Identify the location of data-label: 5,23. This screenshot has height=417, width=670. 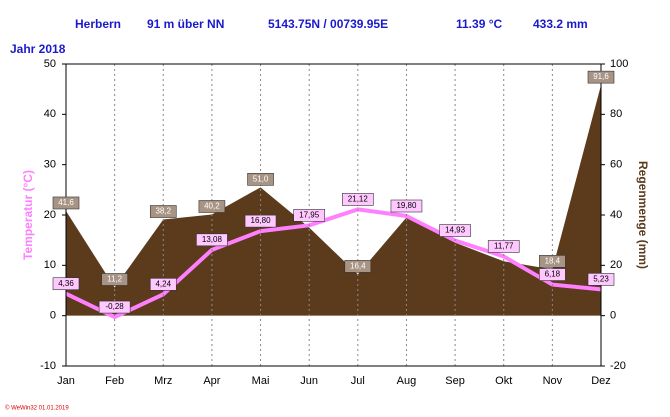
(601, 278).